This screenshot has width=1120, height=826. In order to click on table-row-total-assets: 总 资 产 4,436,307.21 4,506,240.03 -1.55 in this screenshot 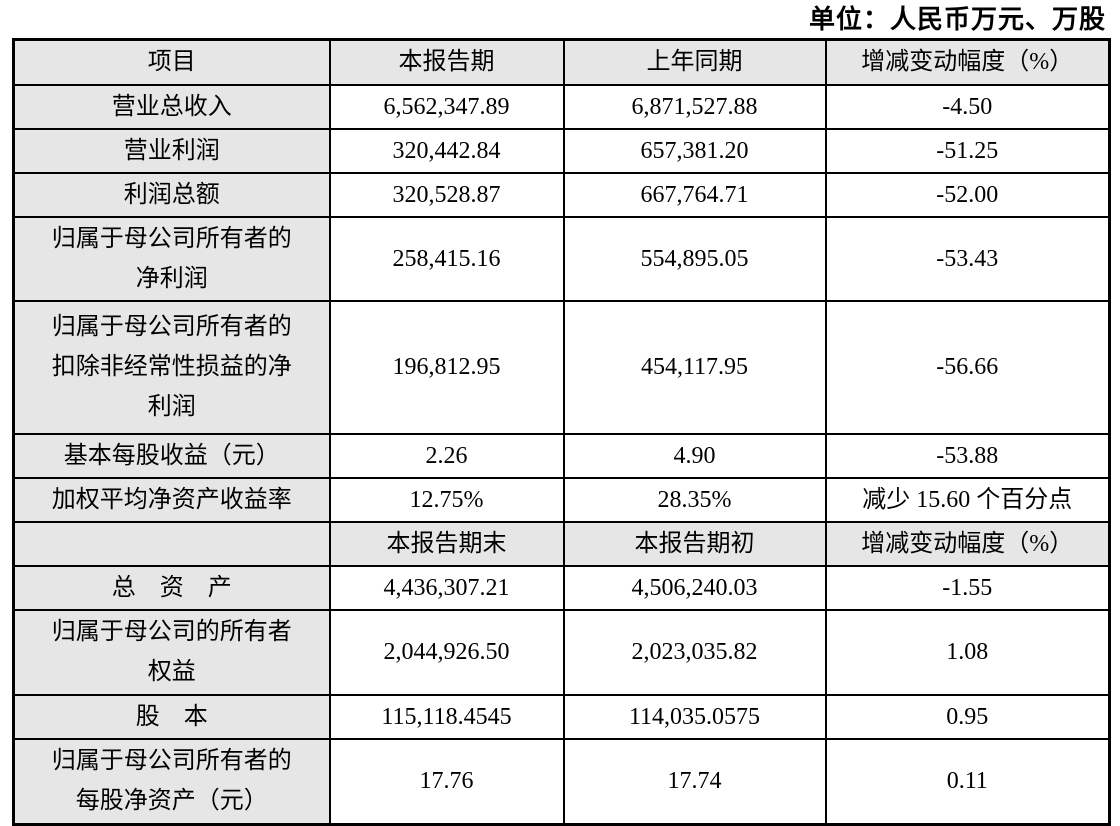, I will do `click(561, 587)`.